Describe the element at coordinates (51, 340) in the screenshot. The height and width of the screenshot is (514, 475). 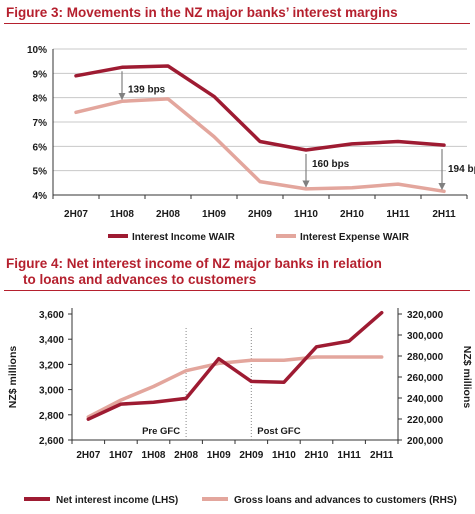
I see `left-tick-label: 3,400` at that location.